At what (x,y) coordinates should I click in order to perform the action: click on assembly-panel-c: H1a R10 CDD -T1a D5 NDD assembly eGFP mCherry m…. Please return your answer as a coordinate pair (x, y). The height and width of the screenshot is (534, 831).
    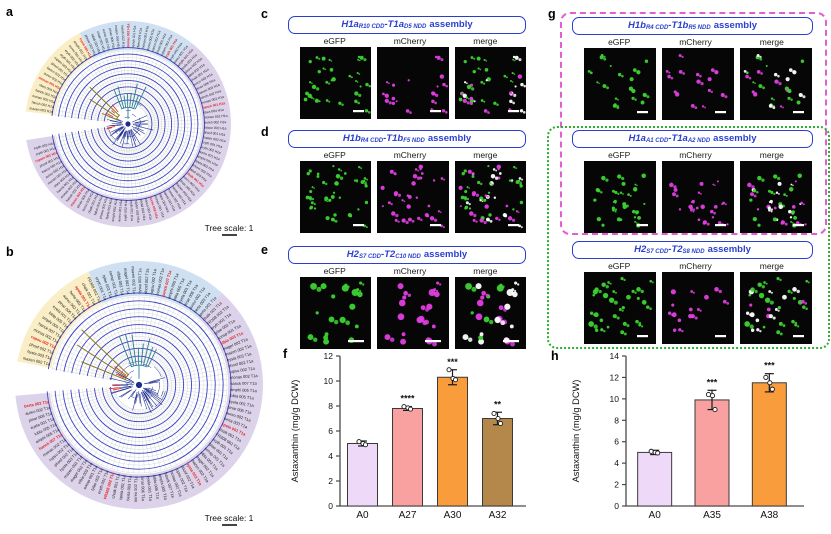
    Looking at the image, I should click on (407, 67).